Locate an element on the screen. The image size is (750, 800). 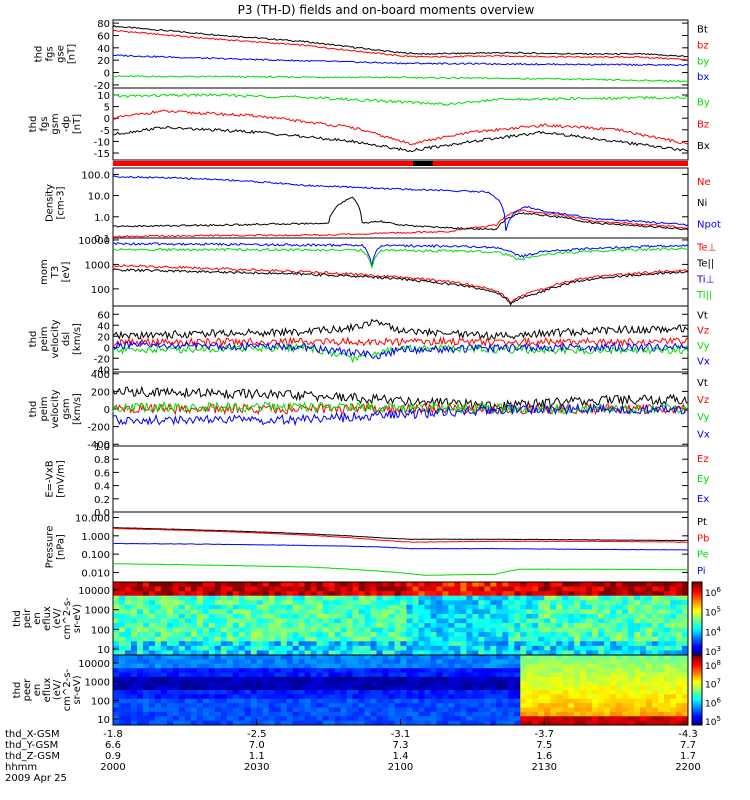
xtick-label: 0.9 is located at coordinates (113, 756).